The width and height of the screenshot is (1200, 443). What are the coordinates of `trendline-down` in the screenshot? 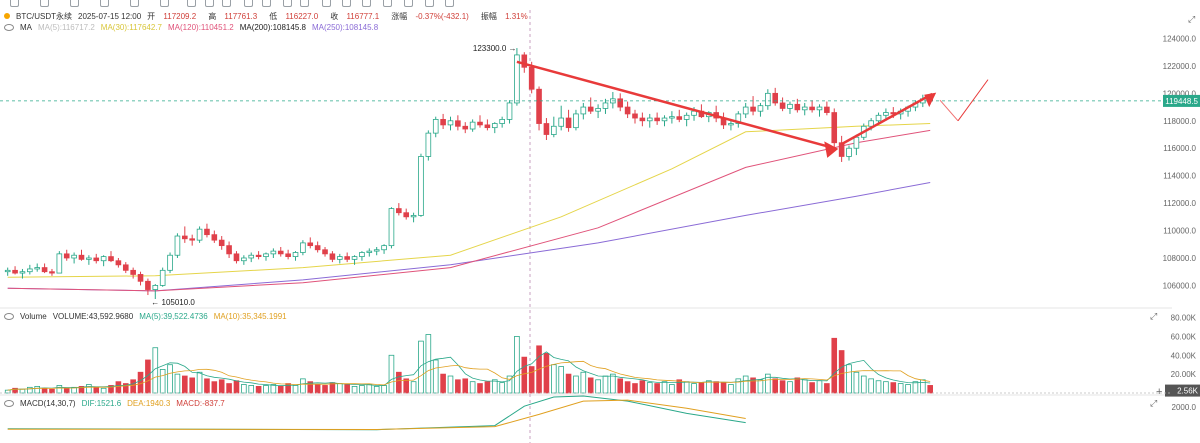 It's located at (675, 105).